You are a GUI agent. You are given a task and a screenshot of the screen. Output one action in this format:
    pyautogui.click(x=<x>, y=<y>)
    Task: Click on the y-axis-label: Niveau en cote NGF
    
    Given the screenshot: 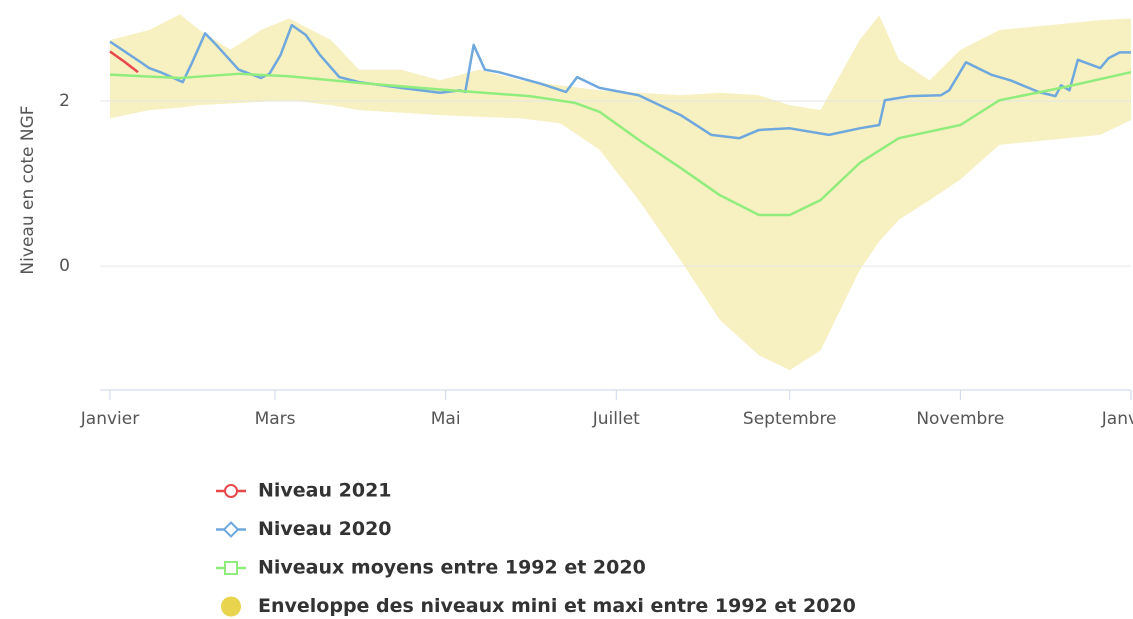 What is the action you would take?
    pyautogui.click(x=28, y=189)
    